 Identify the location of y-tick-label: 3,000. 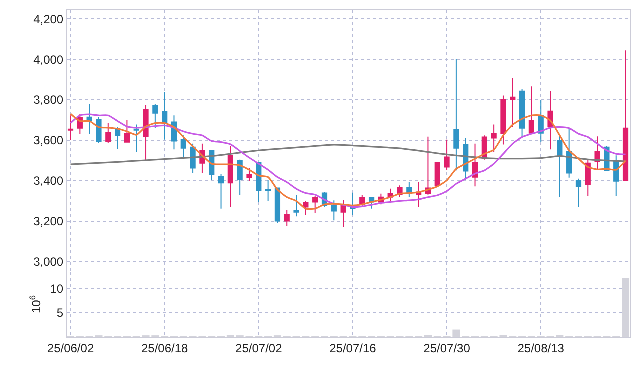
(49, 262).